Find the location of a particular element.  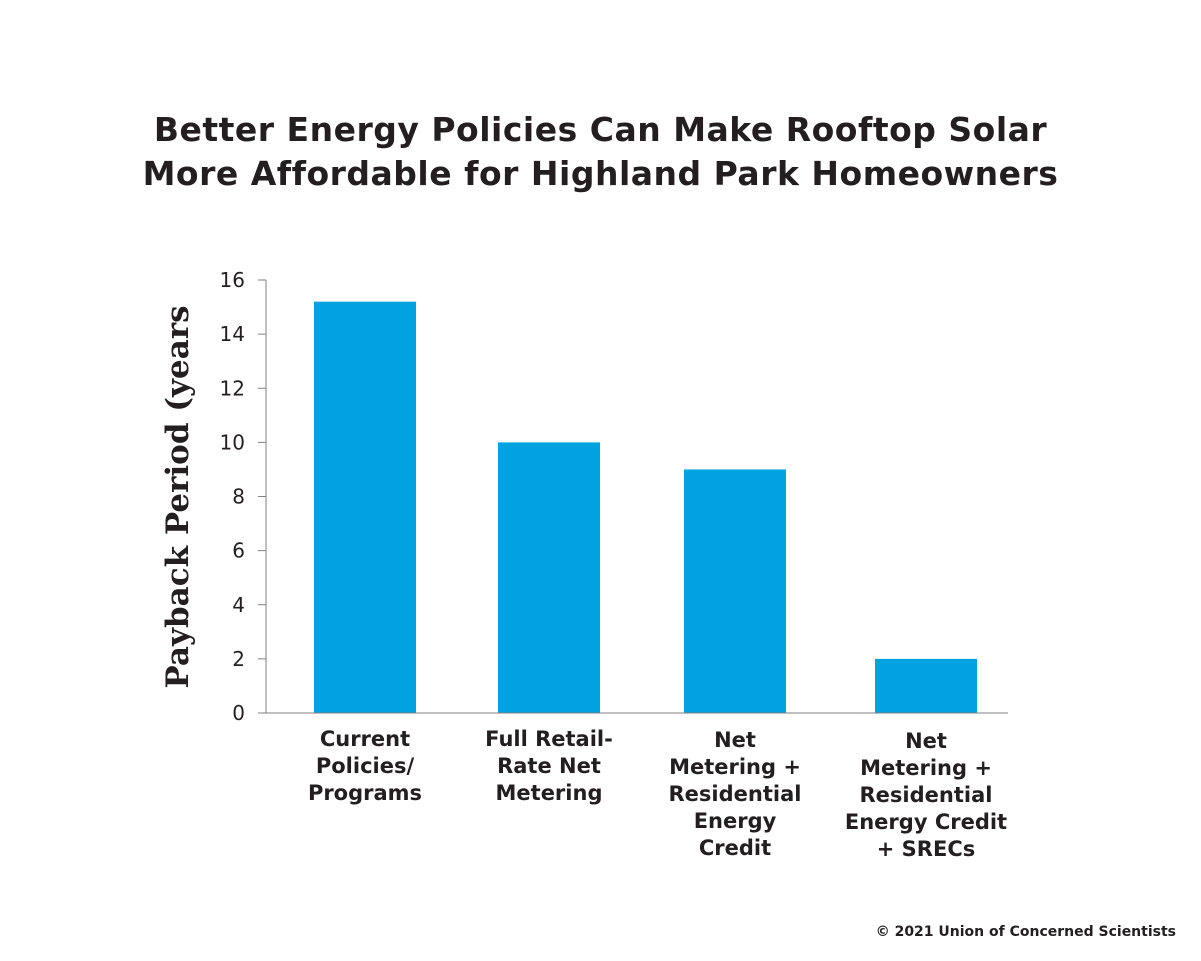

x-tick-label-line: Metering is located at coordinates (549, 793).